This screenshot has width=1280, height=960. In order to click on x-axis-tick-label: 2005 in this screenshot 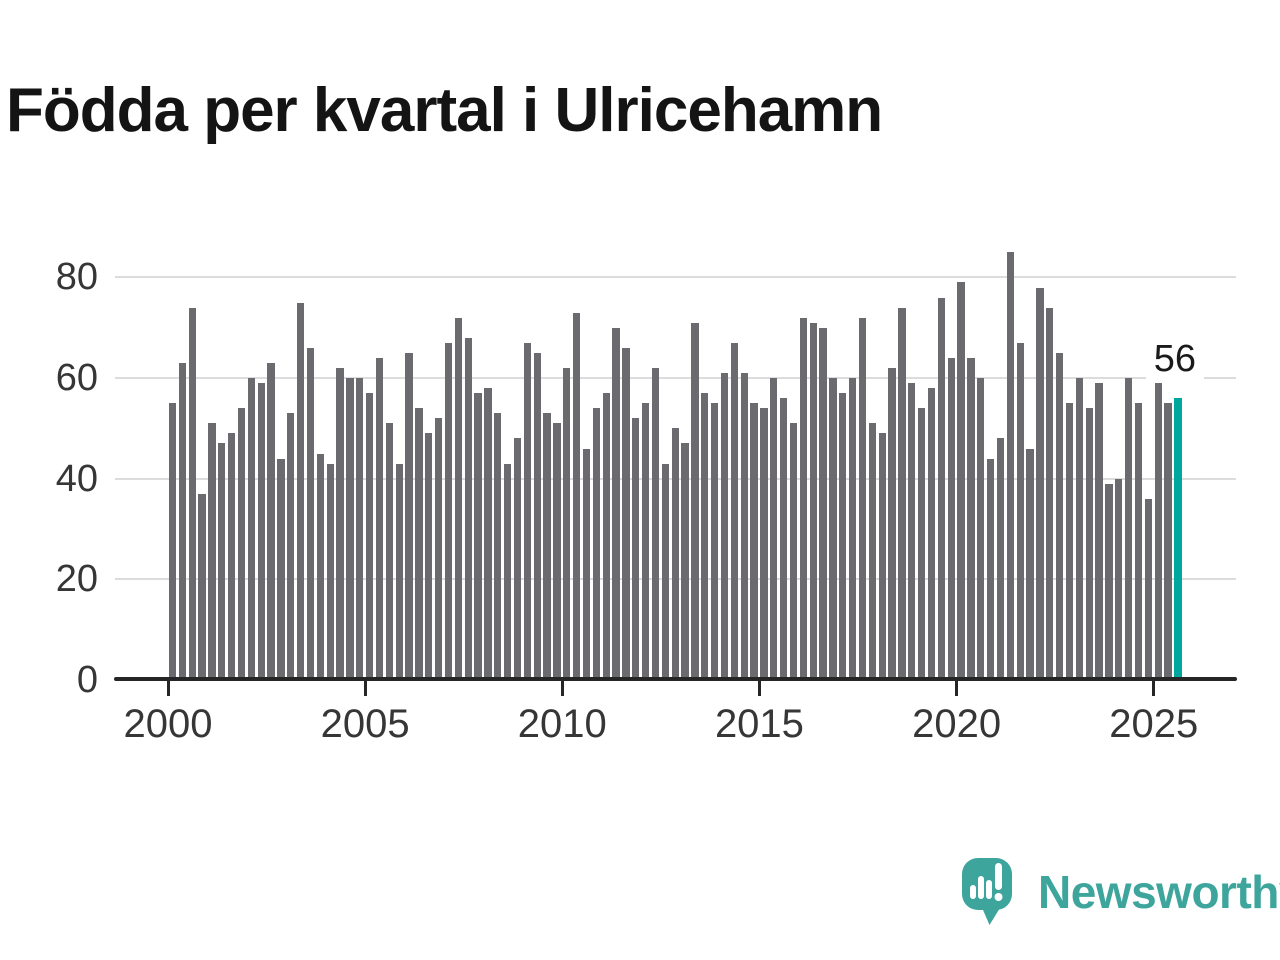, I will do `click(365, 724)`.